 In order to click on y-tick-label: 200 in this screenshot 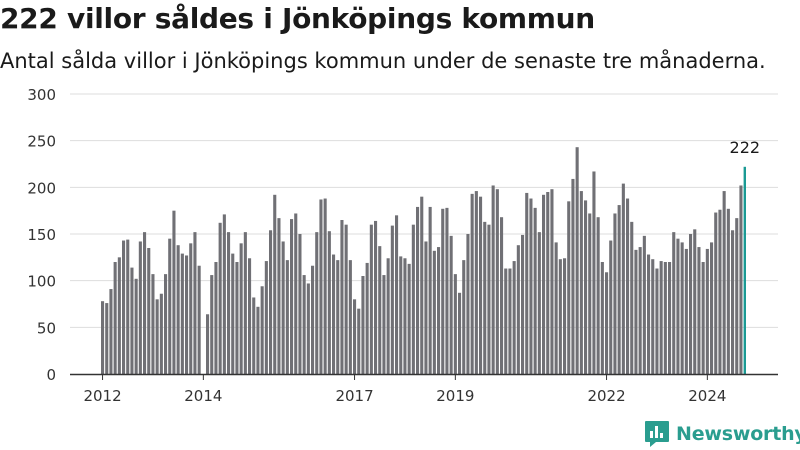, I will do `click(41, 188)`.